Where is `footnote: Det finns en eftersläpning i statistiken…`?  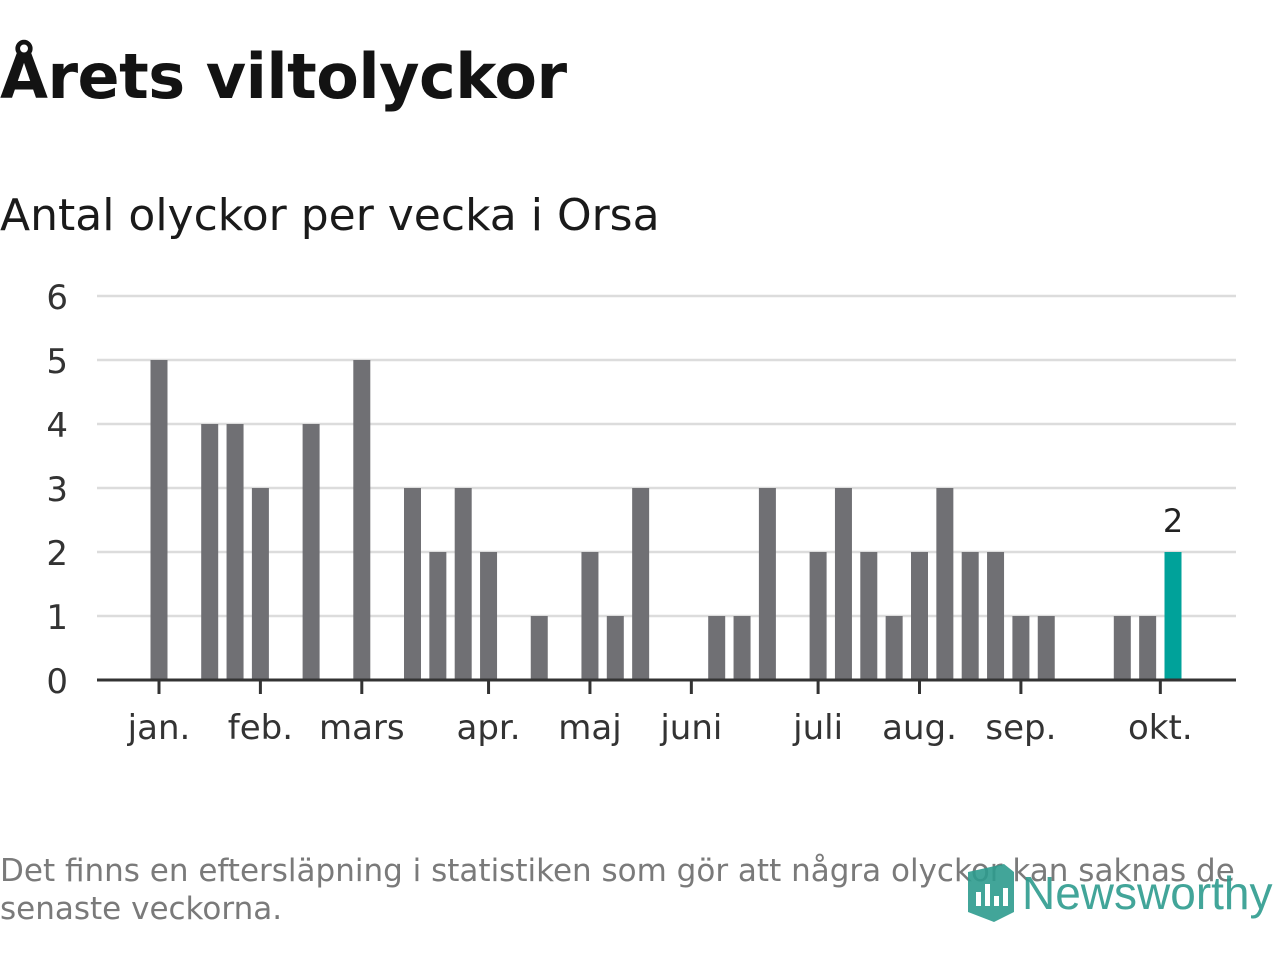
footnote: Det finns en eftersläpning i statistiken… is located at coordinates (617, 890).